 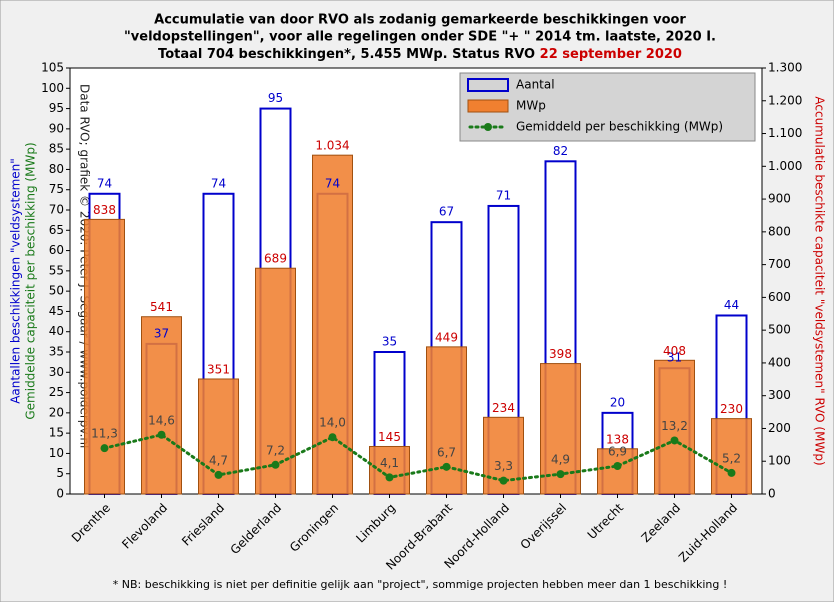 What do you see at coordinates (52, 88) in the screenshot?
I see `y-tick-label: 100` at bounding box center [52, 88].